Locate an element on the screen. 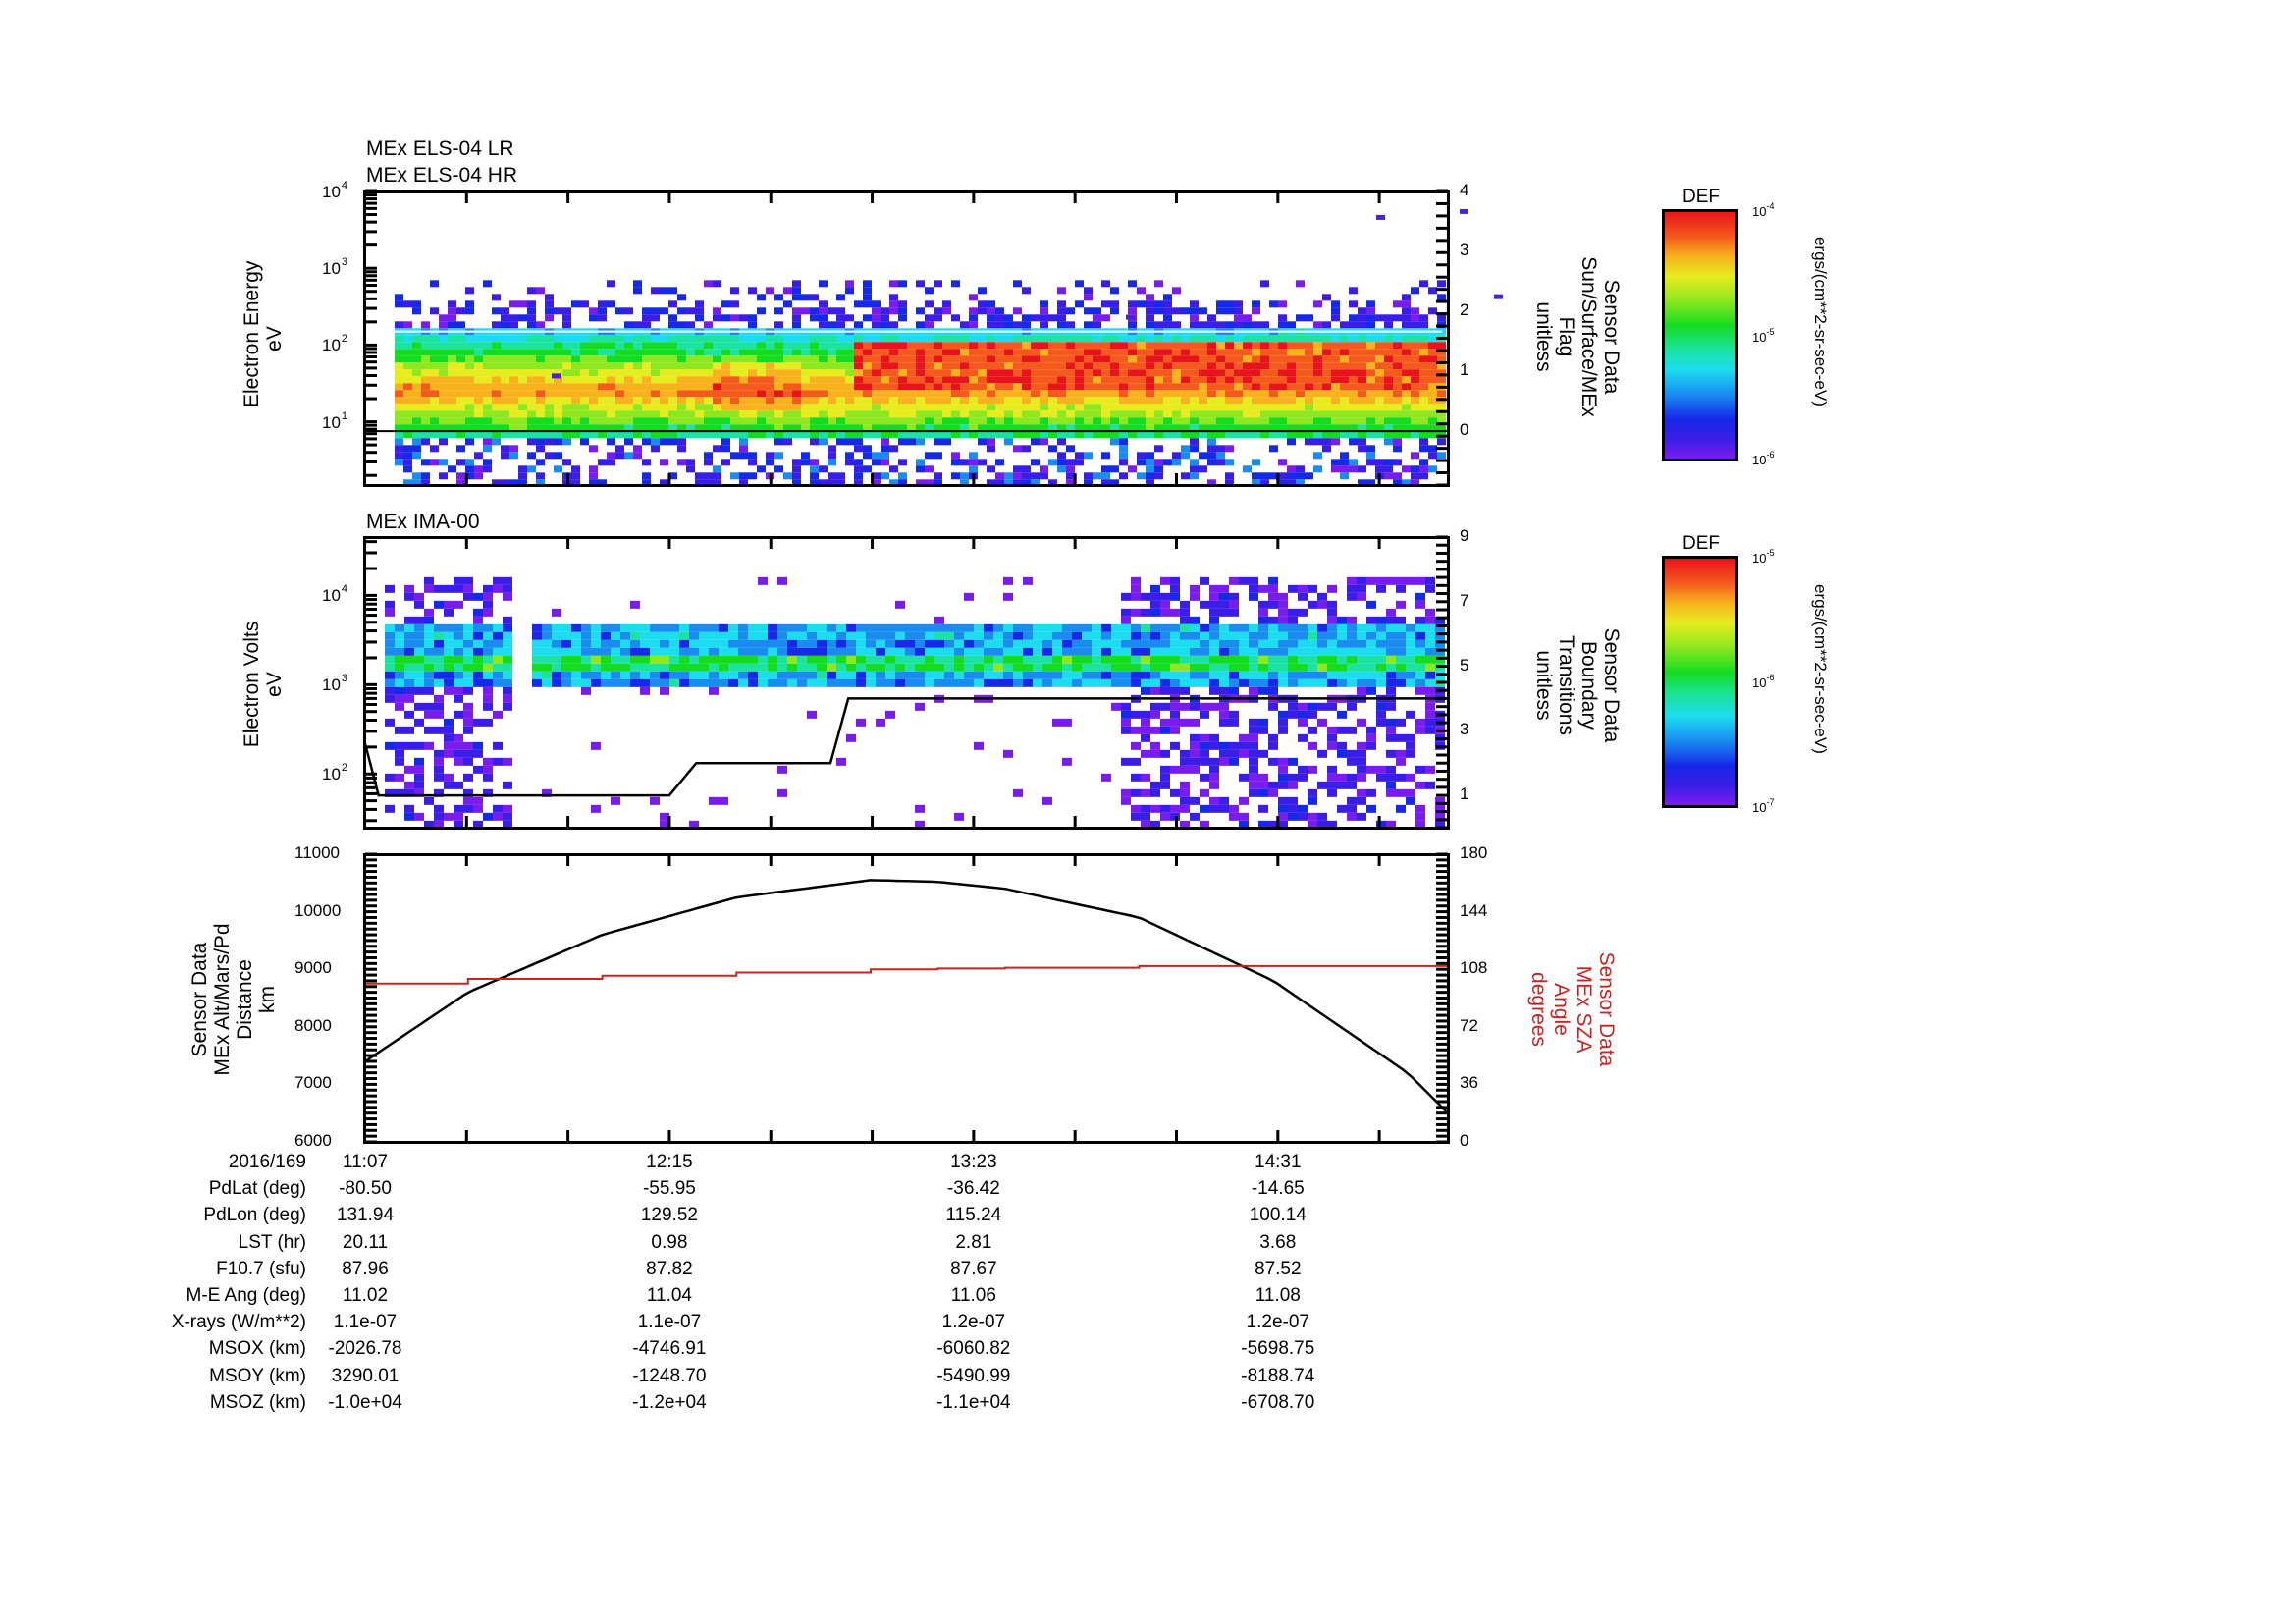  ephemeris-cell: 0.98 is located at coordinates (669, 1242).